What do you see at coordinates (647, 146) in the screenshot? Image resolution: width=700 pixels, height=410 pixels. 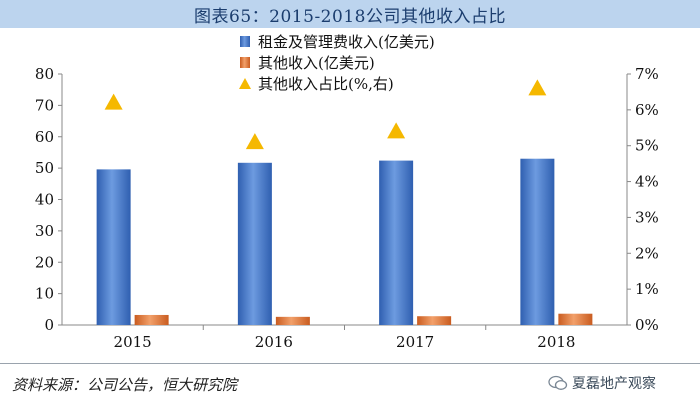 I see `y2-tick-label: 5%` at bounding box center [647, 146].